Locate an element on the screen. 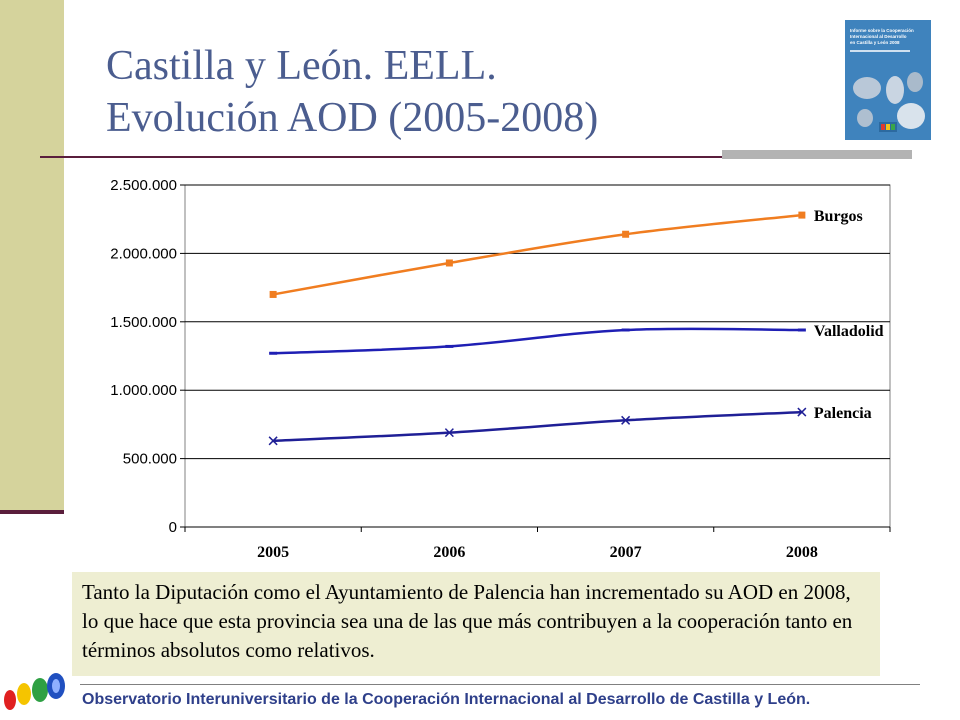  cover-title-line-1: Informe sobre la Cooperación is located at coordinates (882, 30).